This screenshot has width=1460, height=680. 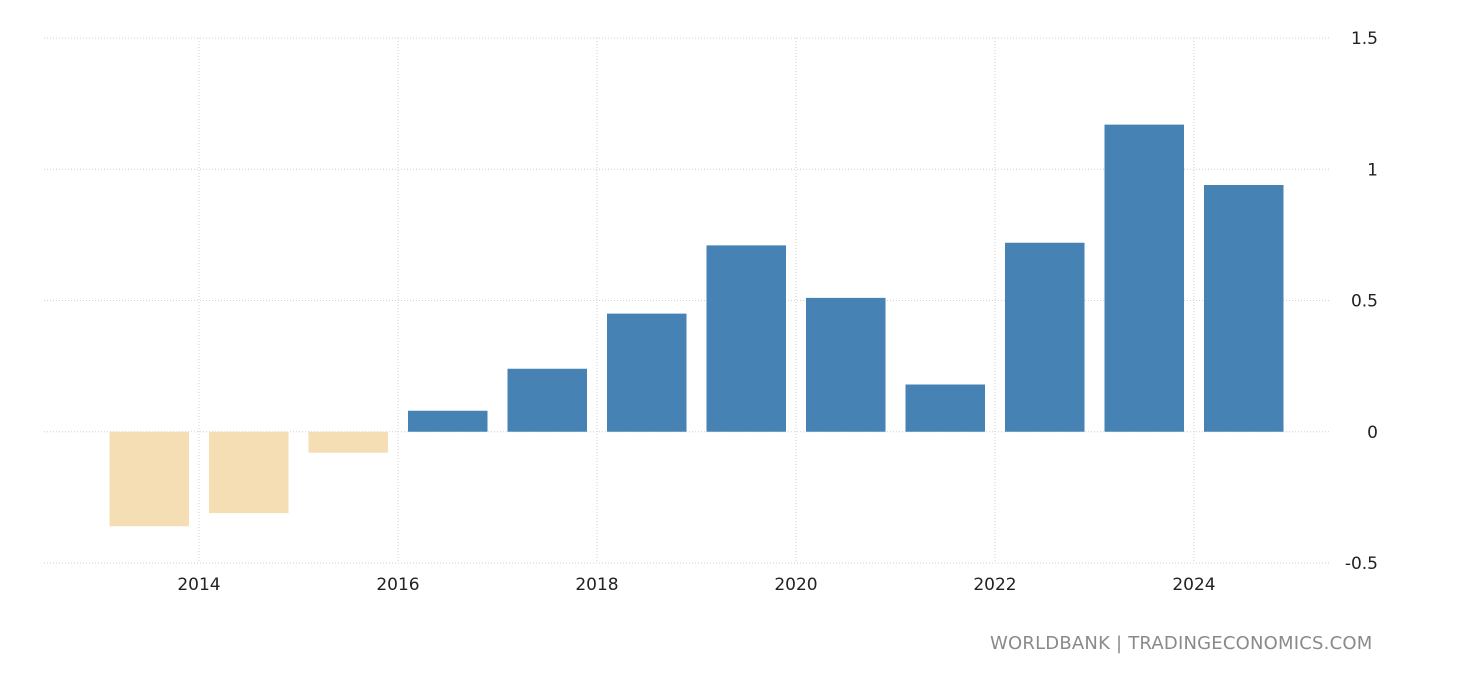 I want to click on bar-2024, so click(x=1244, y=308).